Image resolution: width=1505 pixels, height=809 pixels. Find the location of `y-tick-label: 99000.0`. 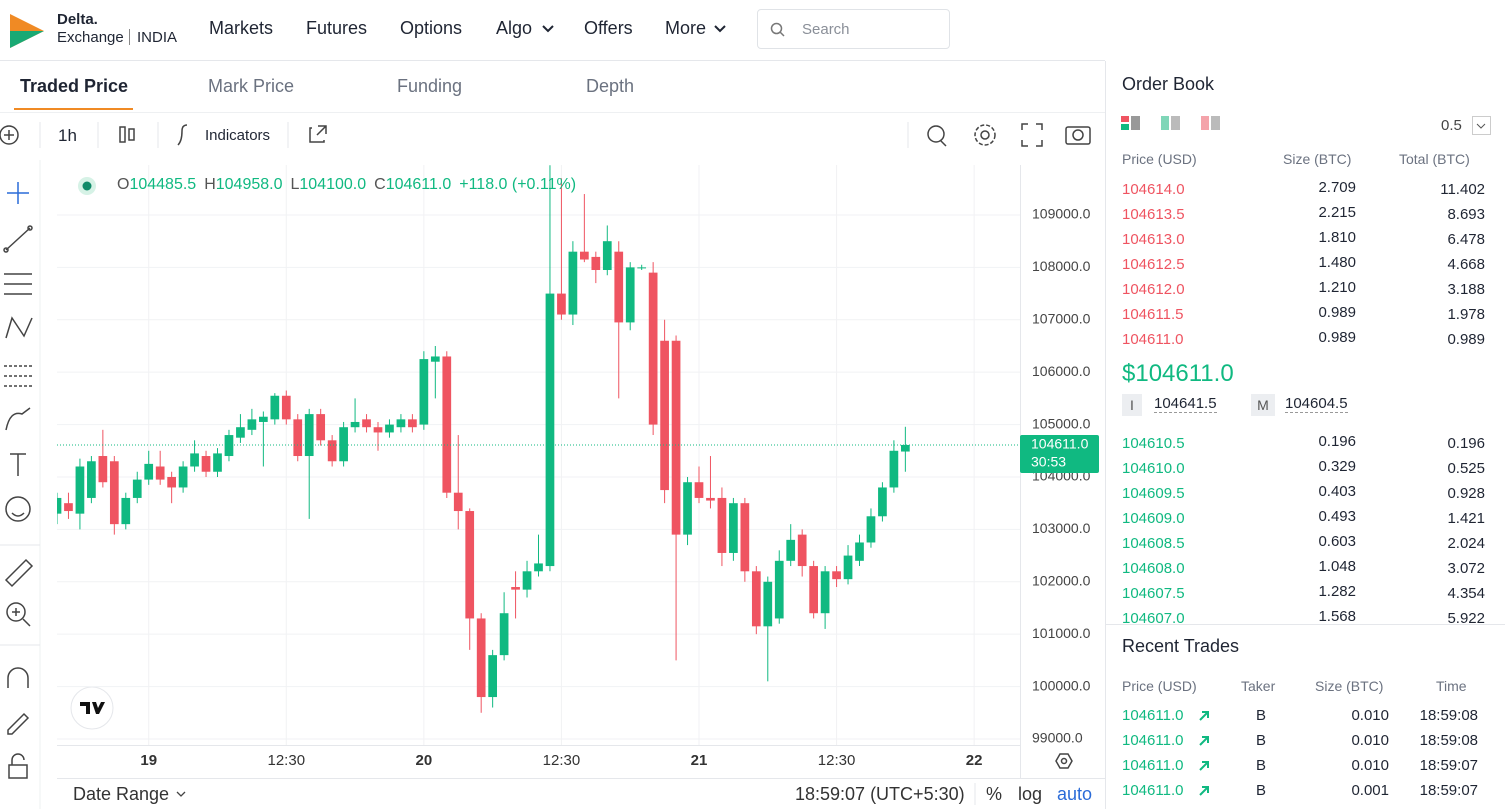

y-tick-label: 99000.0 is located at coordinates (1057, 738).